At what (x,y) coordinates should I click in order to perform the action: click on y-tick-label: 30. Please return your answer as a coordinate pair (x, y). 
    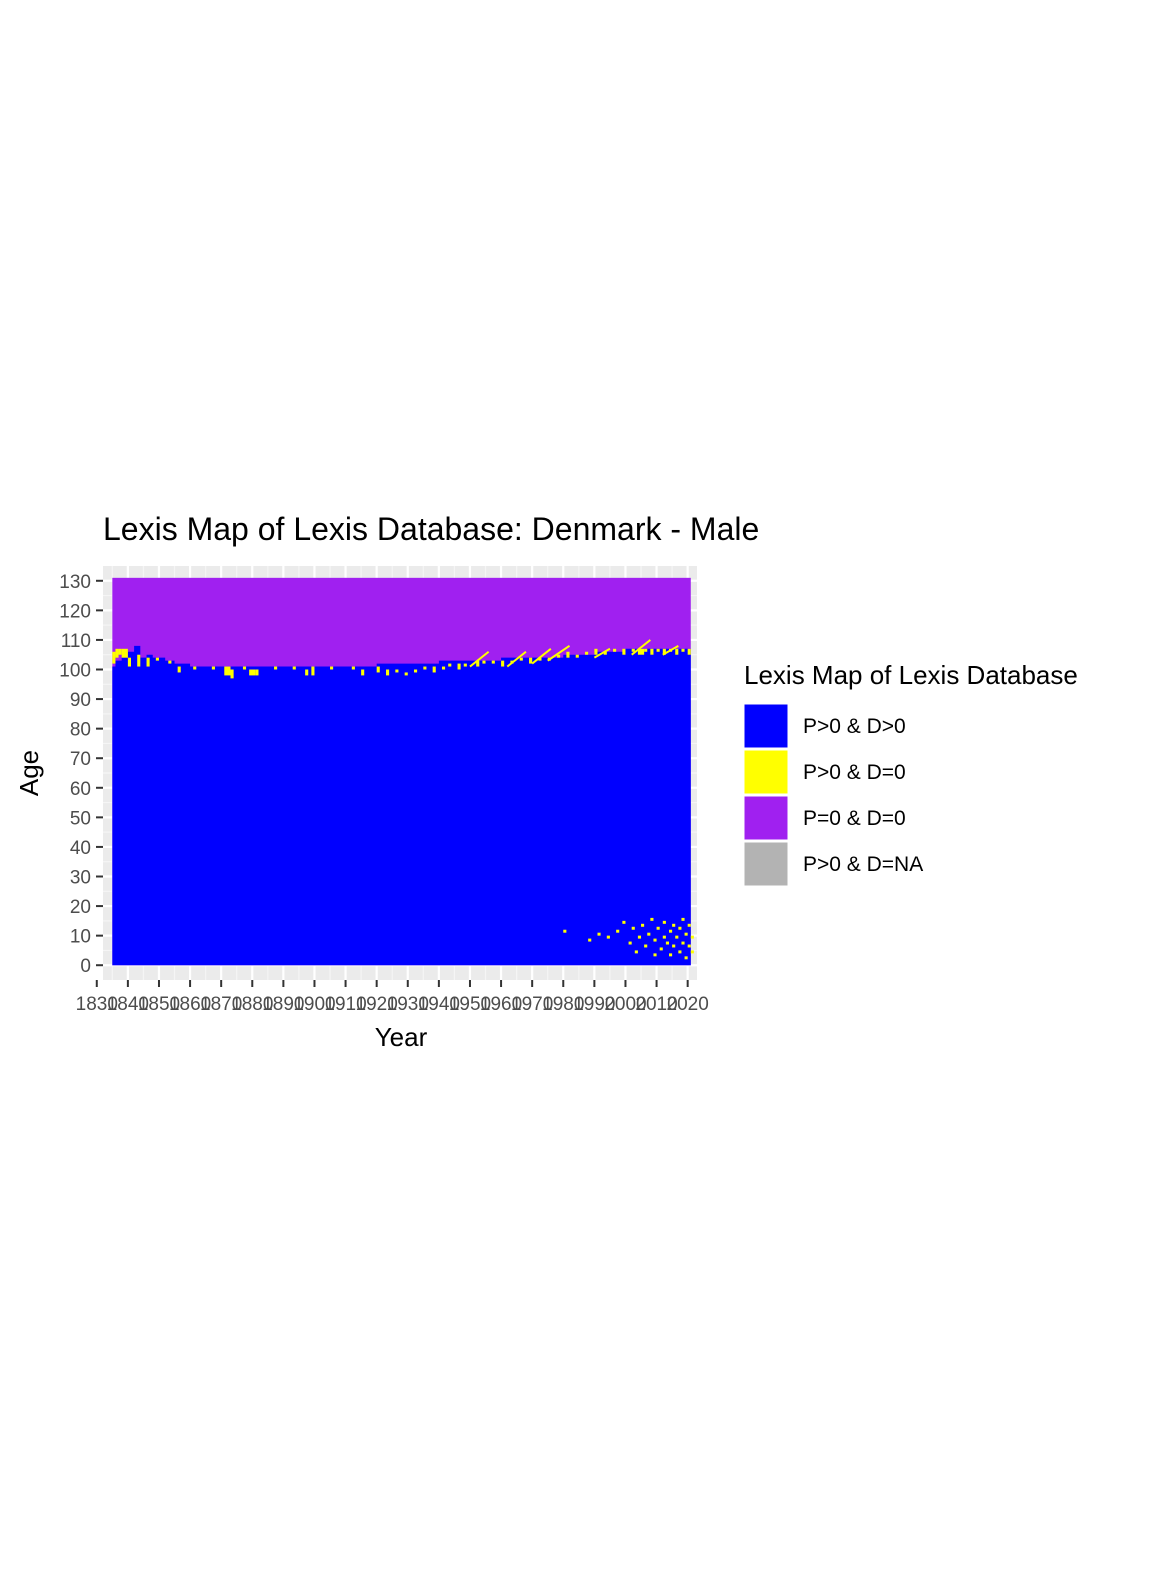
    Looking at the image, I should click on (80, 878).